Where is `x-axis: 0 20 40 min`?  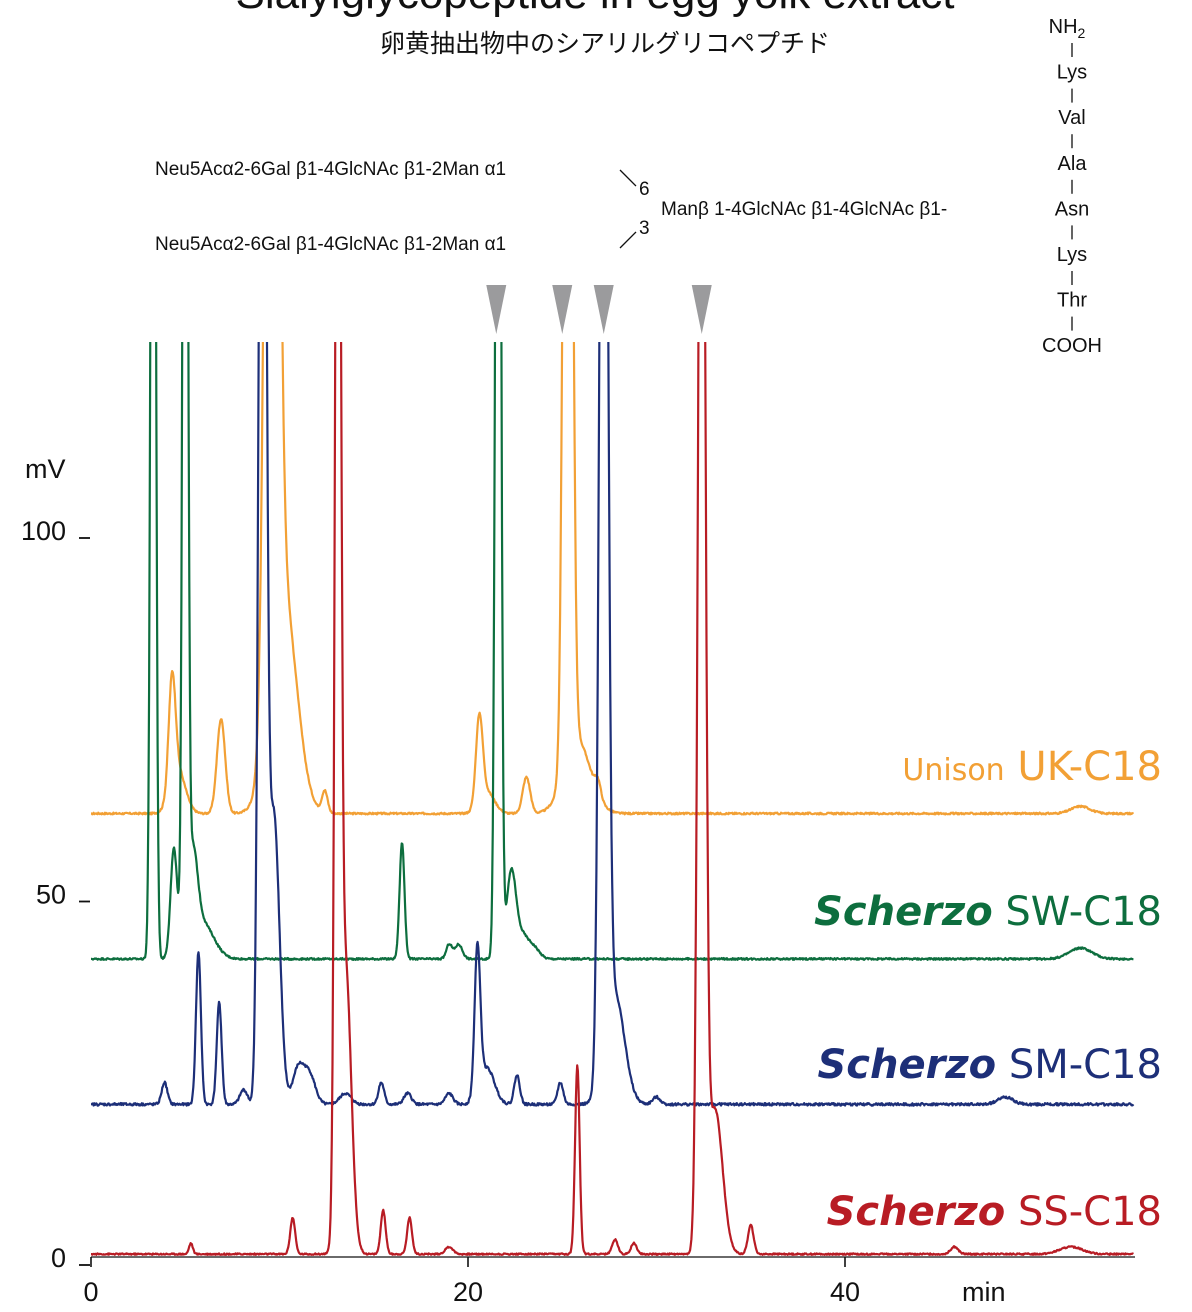
x-axis: 0 20 40 min is located at coordinates (609, 1281).